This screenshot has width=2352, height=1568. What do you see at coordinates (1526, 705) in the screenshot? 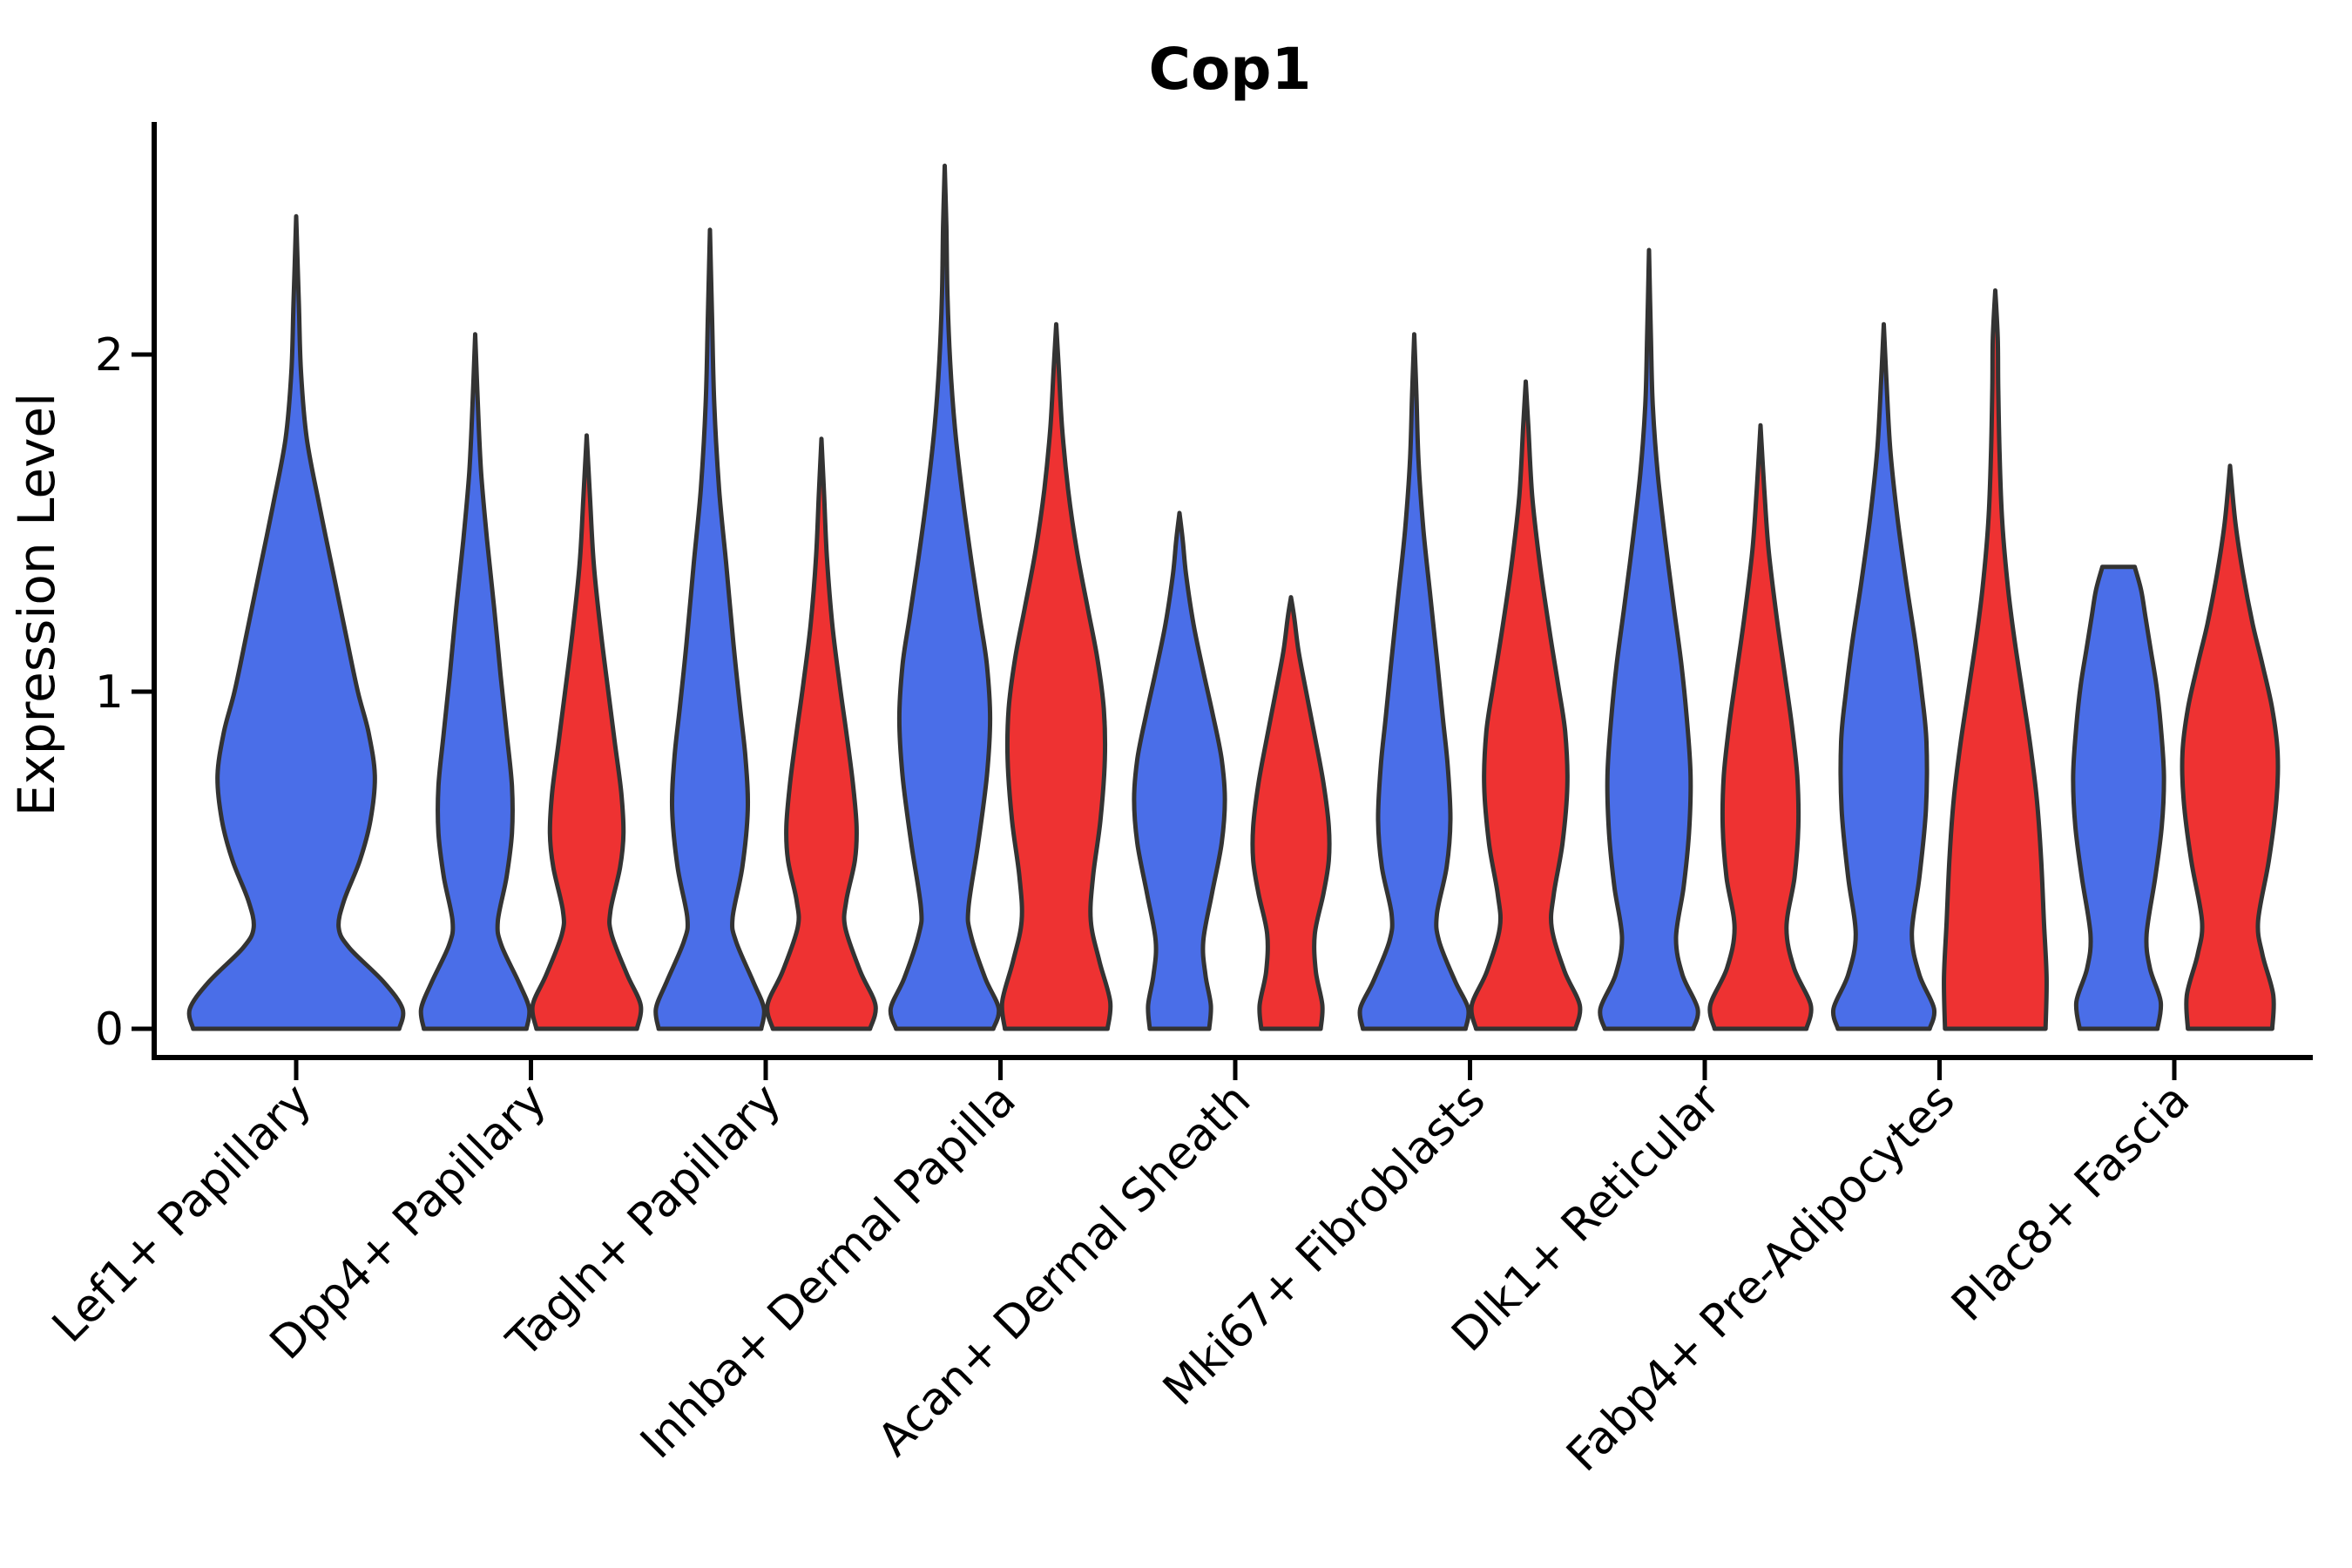
I see `violin-mki67-fibroblasts-red` at bounding box center [1526, 705].